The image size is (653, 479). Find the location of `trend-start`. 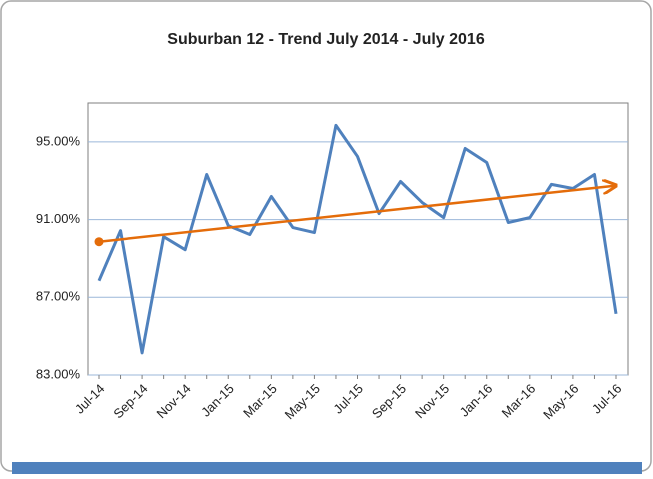

trend-start is located at coordinates (99, 242).